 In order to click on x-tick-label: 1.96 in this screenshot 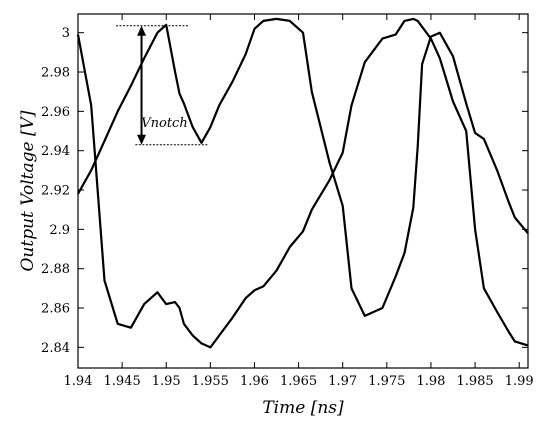, I will do `click(254, 381)`.